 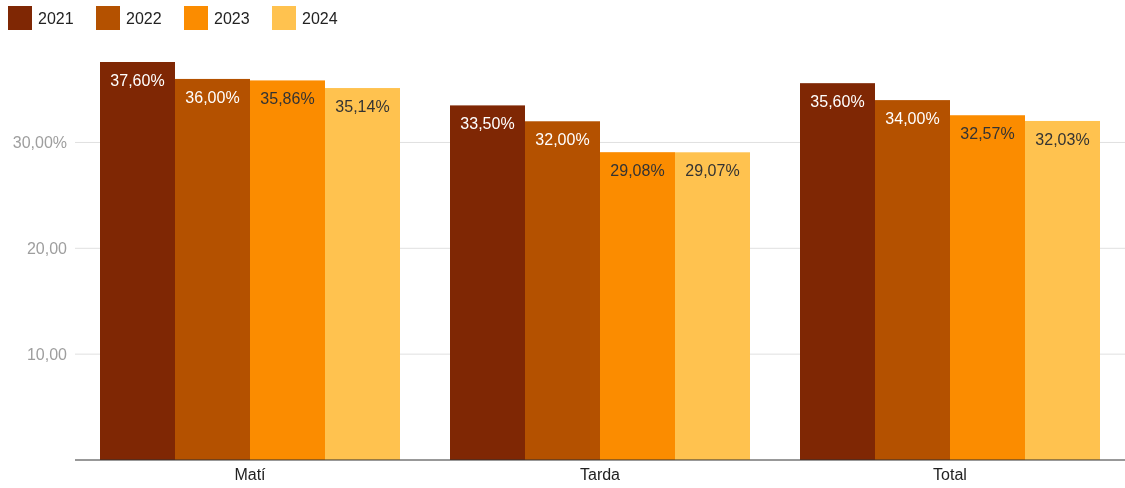 What do you see at coordinates (600, 474) in the screenshot?
I see `x-tick-label: Tarda` at bounding box center [600, 474].